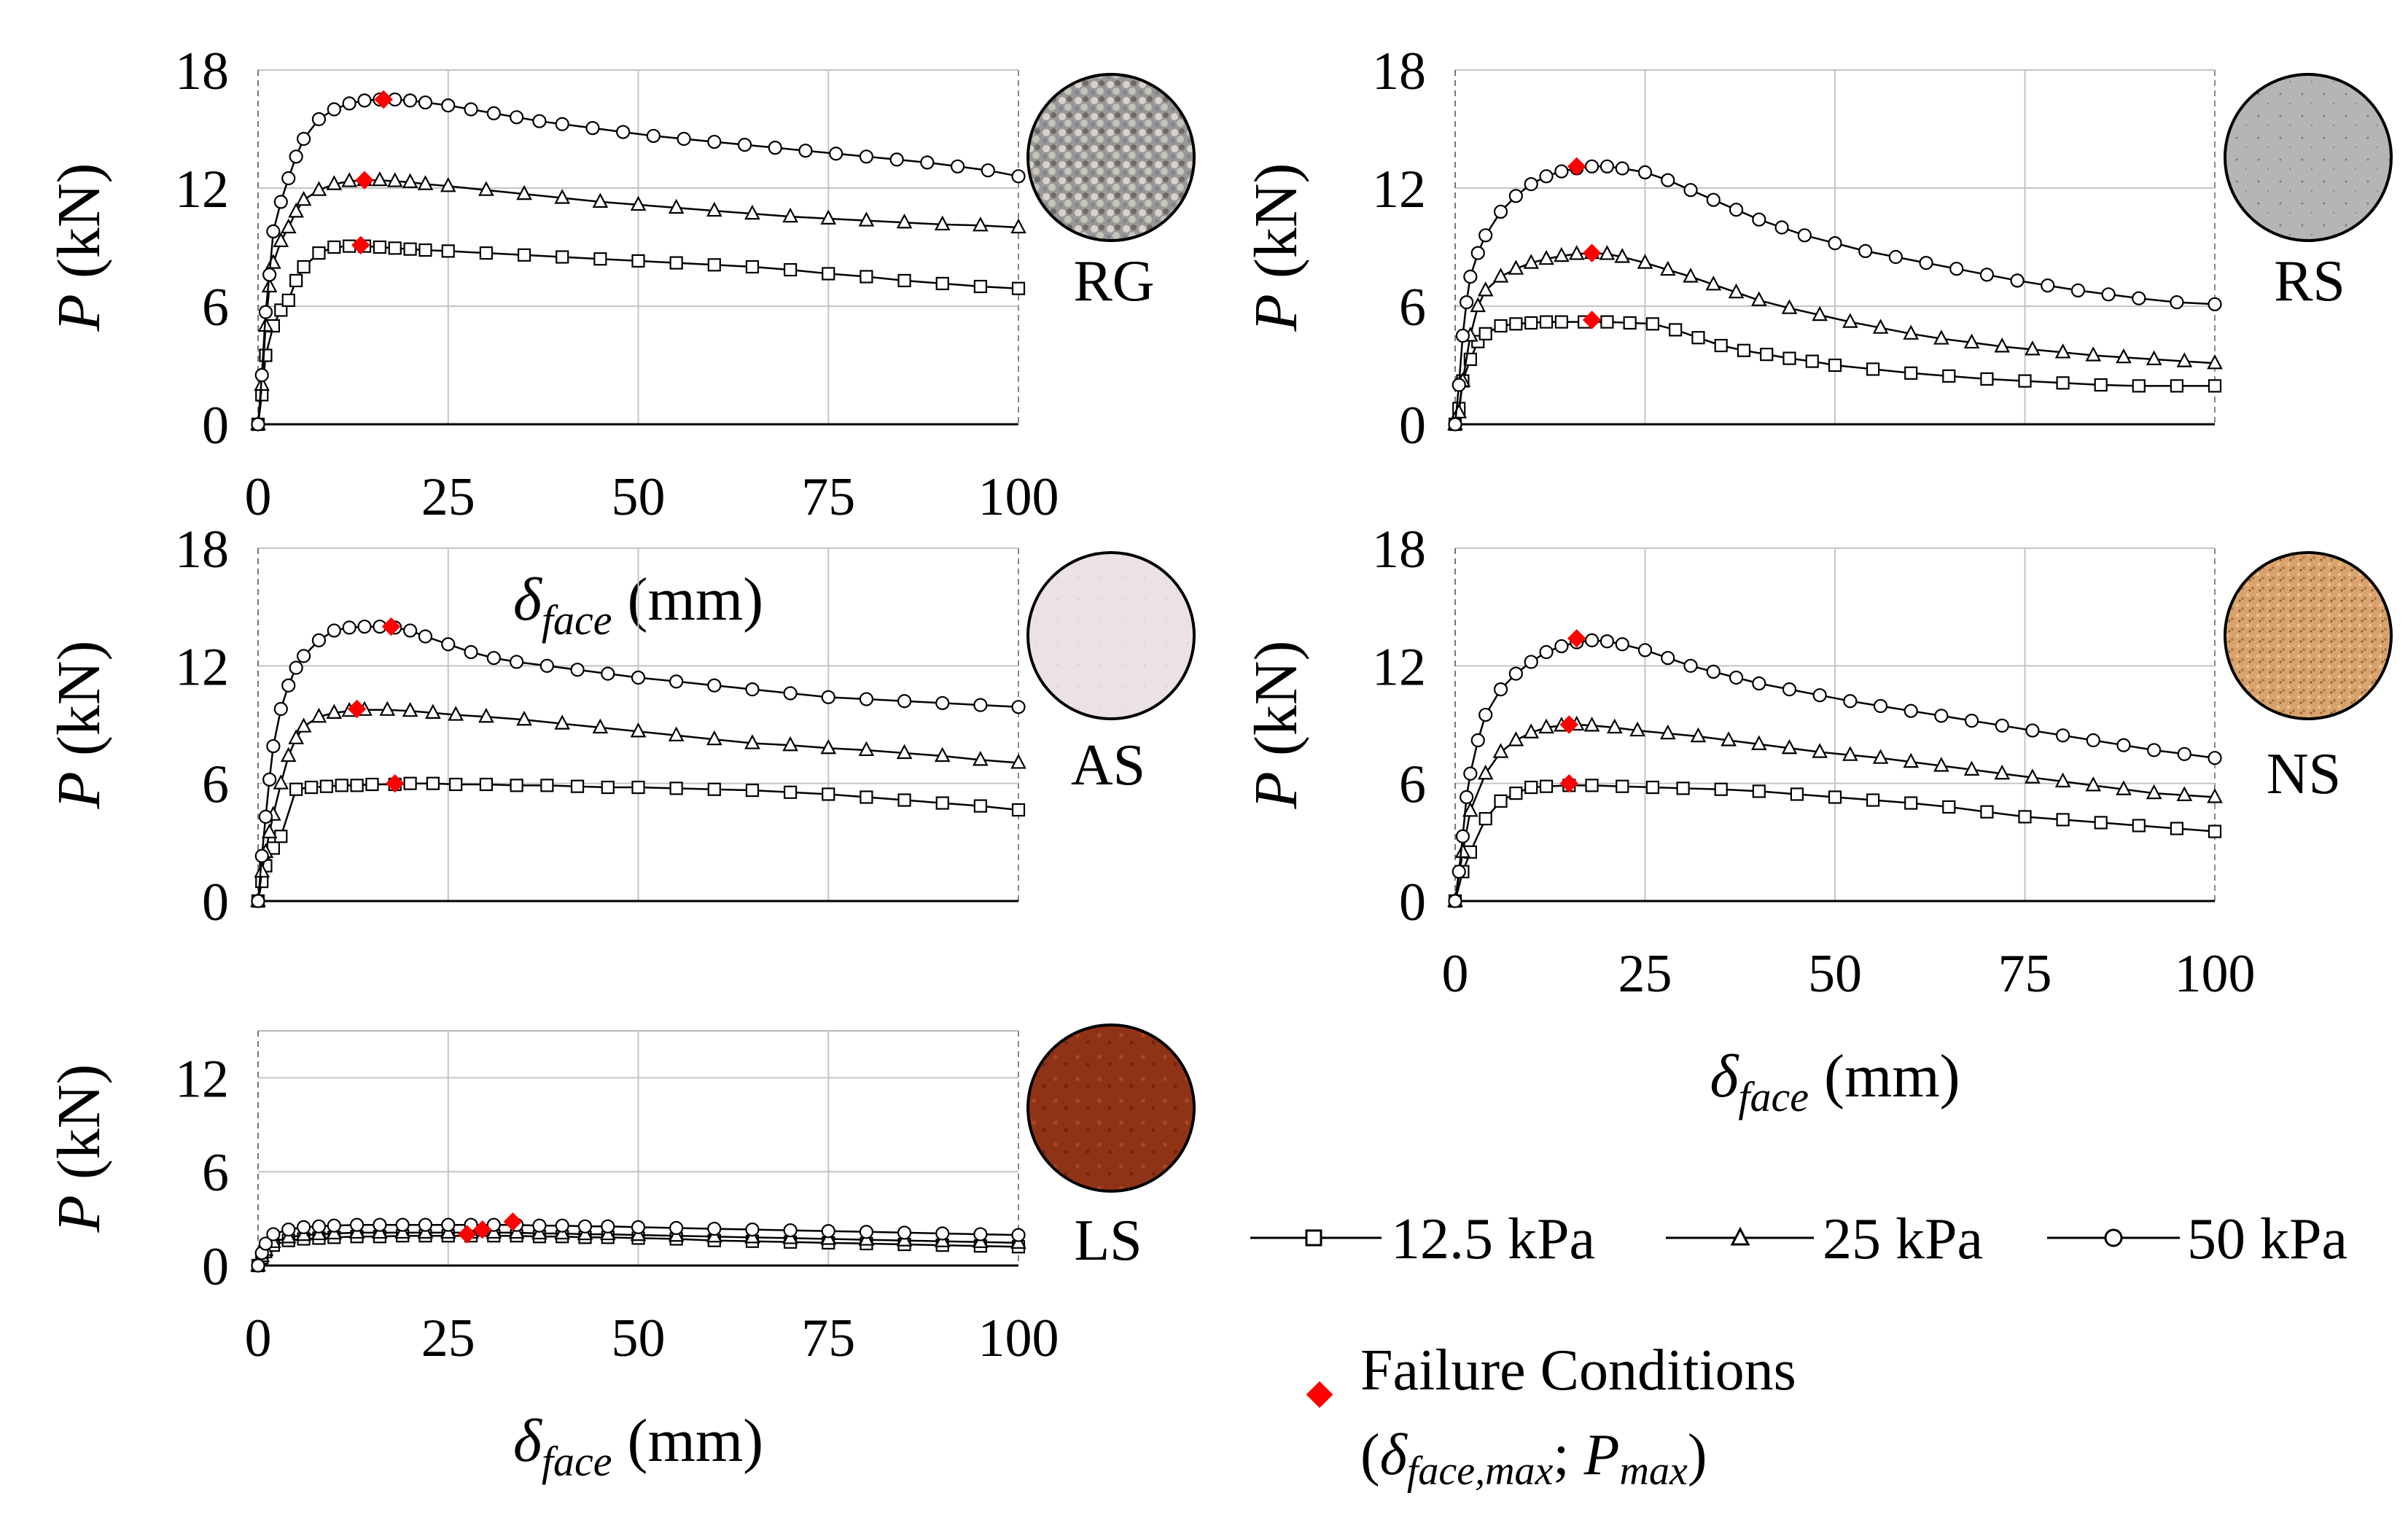 Image resolution: width=2408 pixels, height=1536 pixels. I want to click on rg-xtick-label: 25, so click(448, 497).